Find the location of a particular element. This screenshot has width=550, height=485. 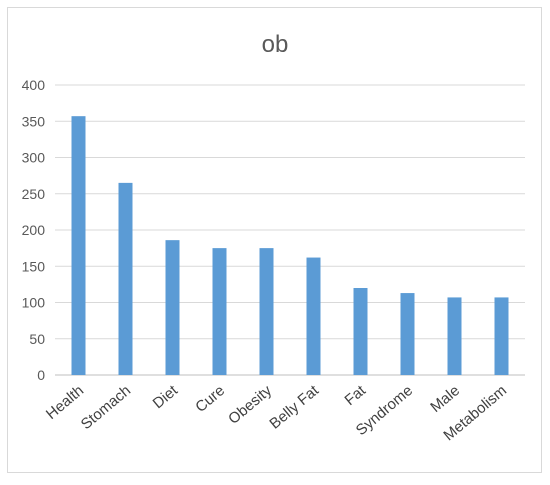

bar-syndrome is located at coordinates (407, 334).